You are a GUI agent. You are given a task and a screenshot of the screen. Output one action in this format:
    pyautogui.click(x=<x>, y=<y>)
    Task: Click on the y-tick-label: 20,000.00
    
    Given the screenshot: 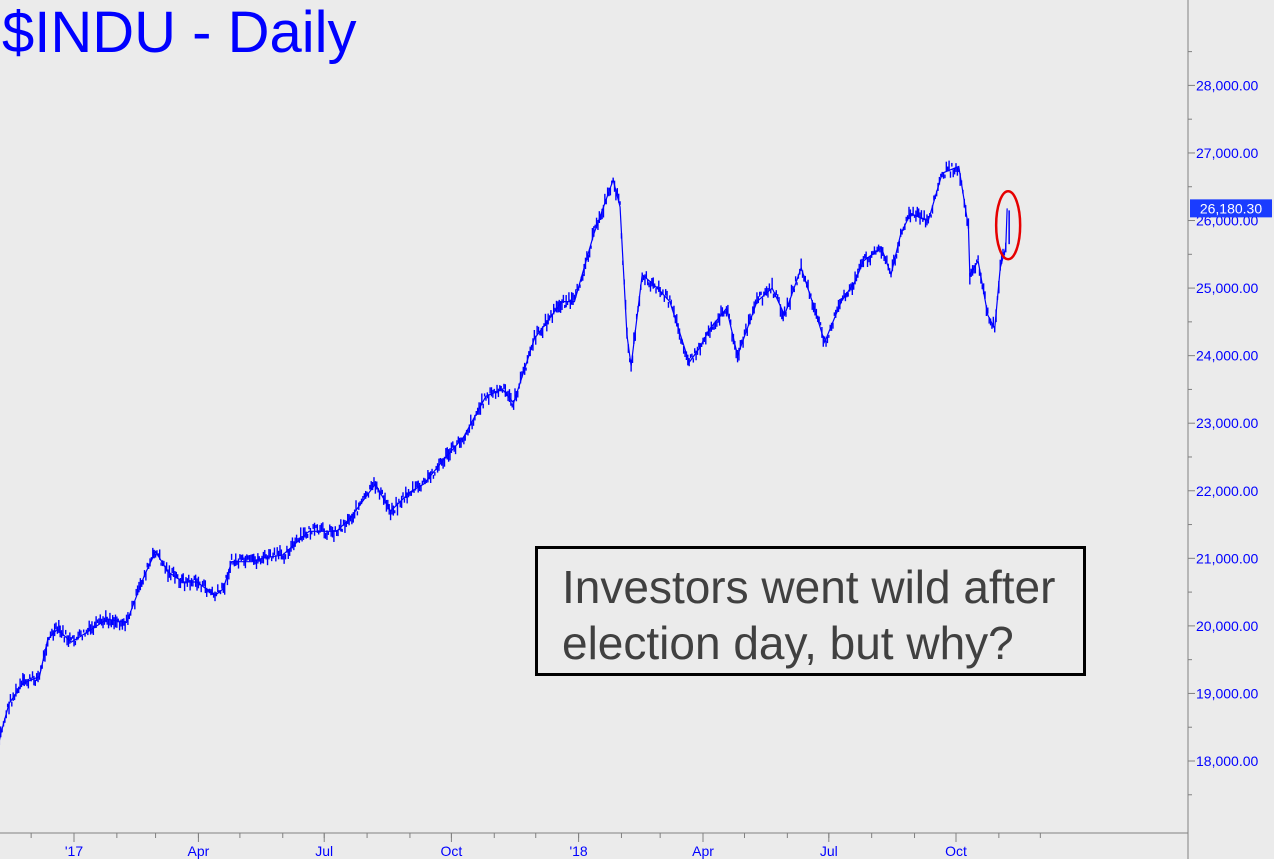 What is the action you would take?
    pyautogui.click(x=1227, y=626)
    